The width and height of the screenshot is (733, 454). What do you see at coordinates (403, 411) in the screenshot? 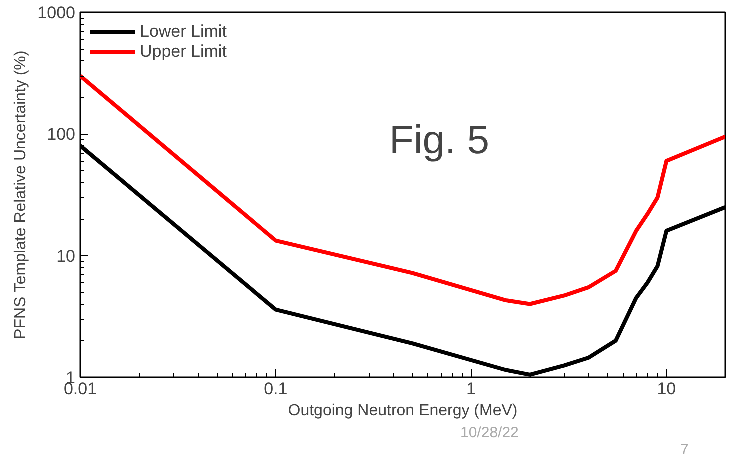
I see `x-axis-title: Outgoing Neutron Energy (MeV)` at bounding box center [403, 411].